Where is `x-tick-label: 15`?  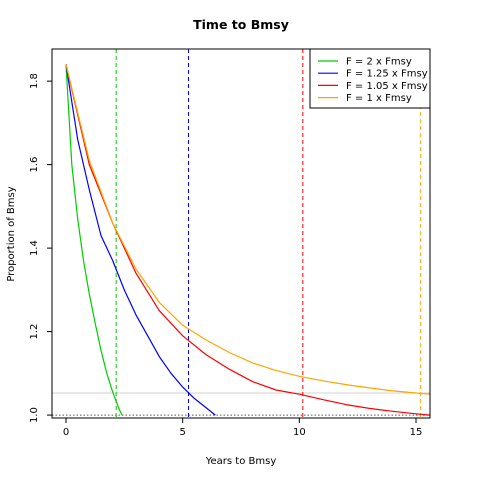
x-tick-label: 15 is located at coordinates (416, 432).